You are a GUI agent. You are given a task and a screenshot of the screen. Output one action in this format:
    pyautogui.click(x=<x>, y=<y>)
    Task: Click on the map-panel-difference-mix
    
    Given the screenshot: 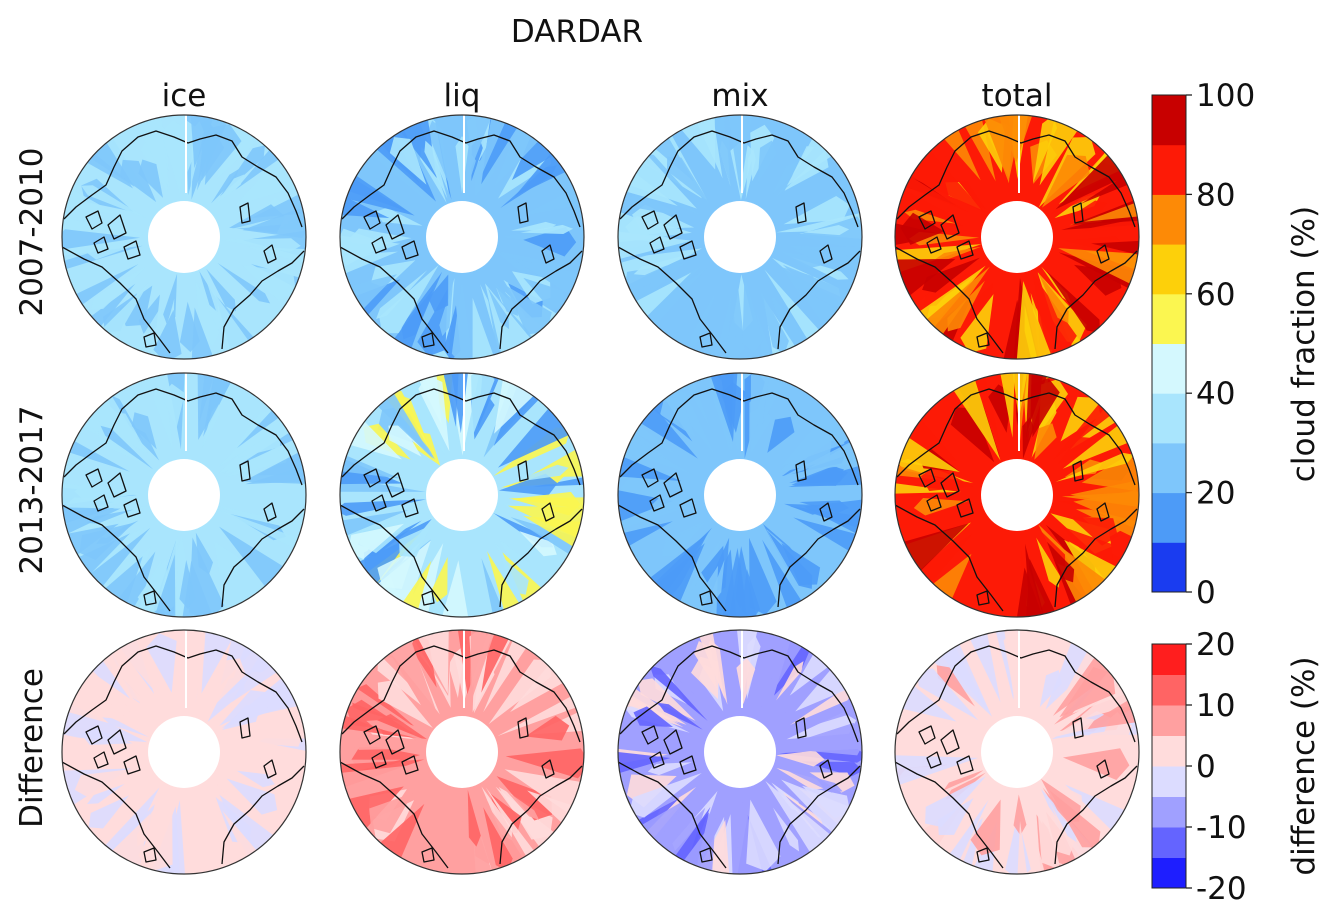 What is the action you would take?
    pyautogui.click(x=740, y=752)
    